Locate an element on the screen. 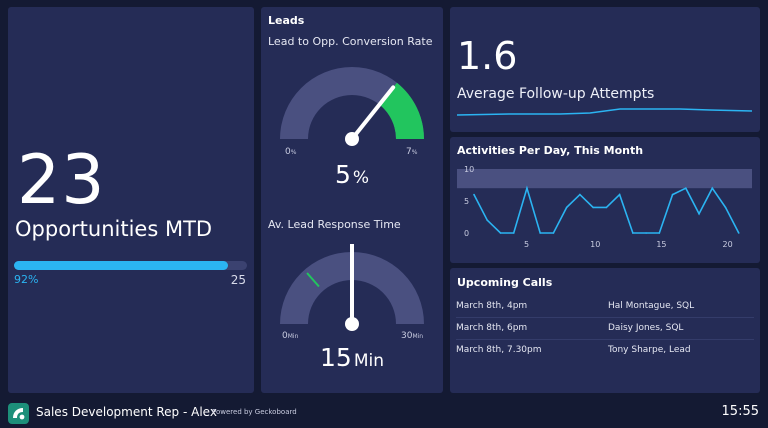  call-row: March 8th, 4pm Hal Montague, SQL is located at coordinates (605, 307).